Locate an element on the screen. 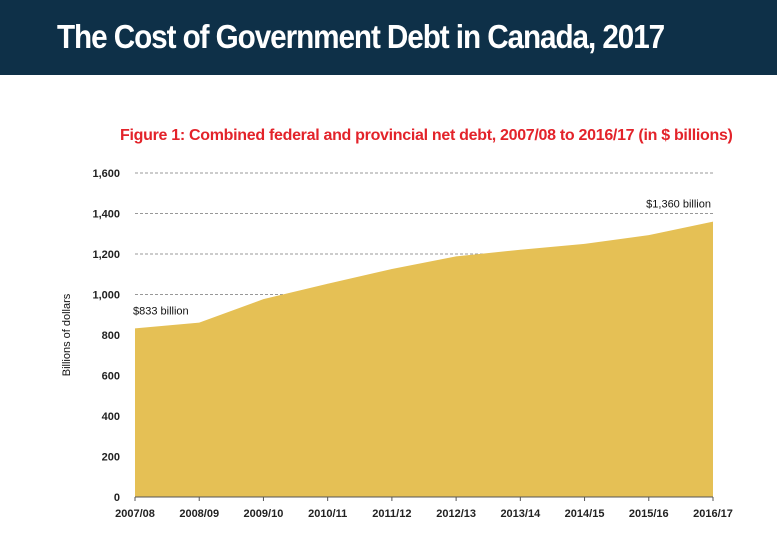 The width and height of the screenshot is (777, 533). y-tick-label: 1,600 is located at coordinates (106, 174).